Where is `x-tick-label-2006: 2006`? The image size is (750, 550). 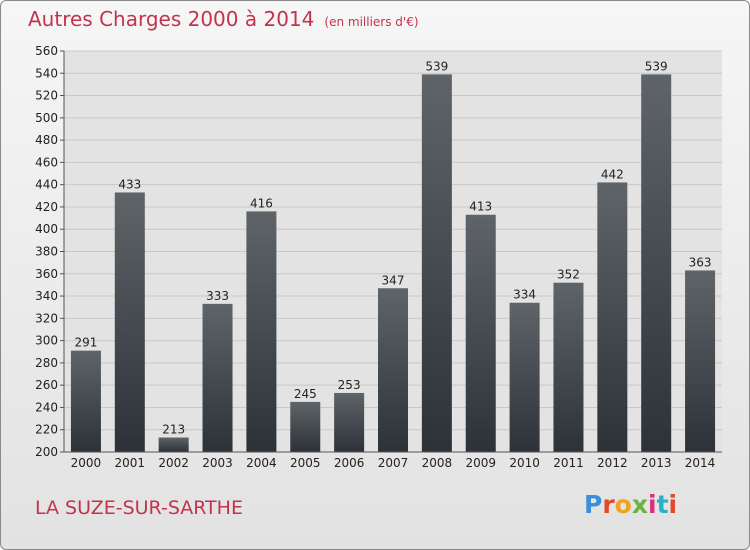
x-tick-label-2006: 2006 is located at coordinates (349, 463).